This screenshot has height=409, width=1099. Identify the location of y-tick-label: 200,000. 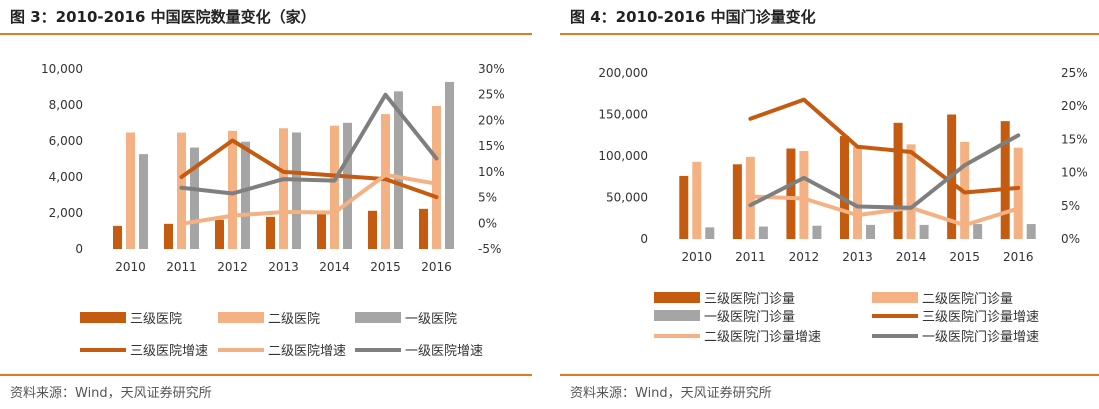
(623, 73).